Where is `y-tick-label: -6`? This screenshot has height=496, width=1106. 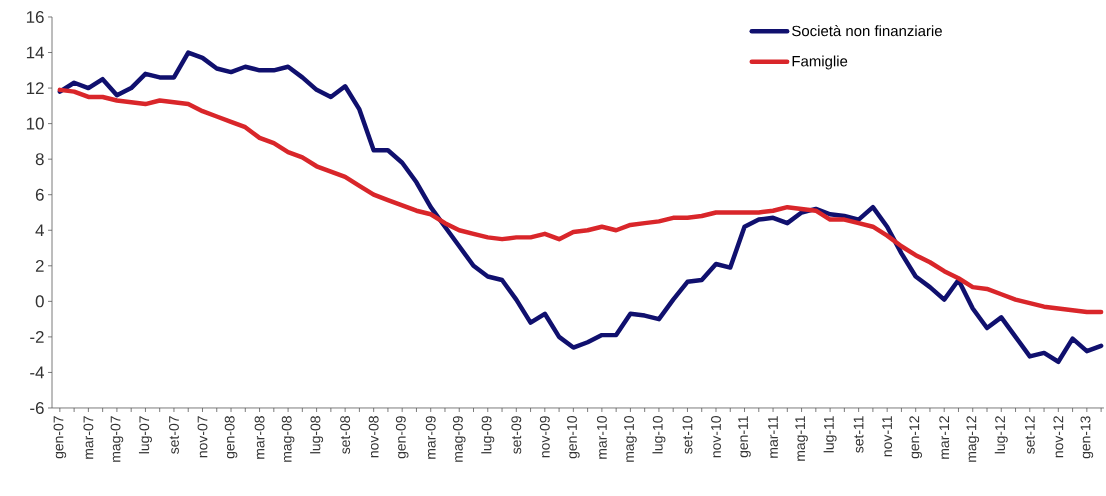
y-tick-label: -6 is located at coordinates (37, 407).